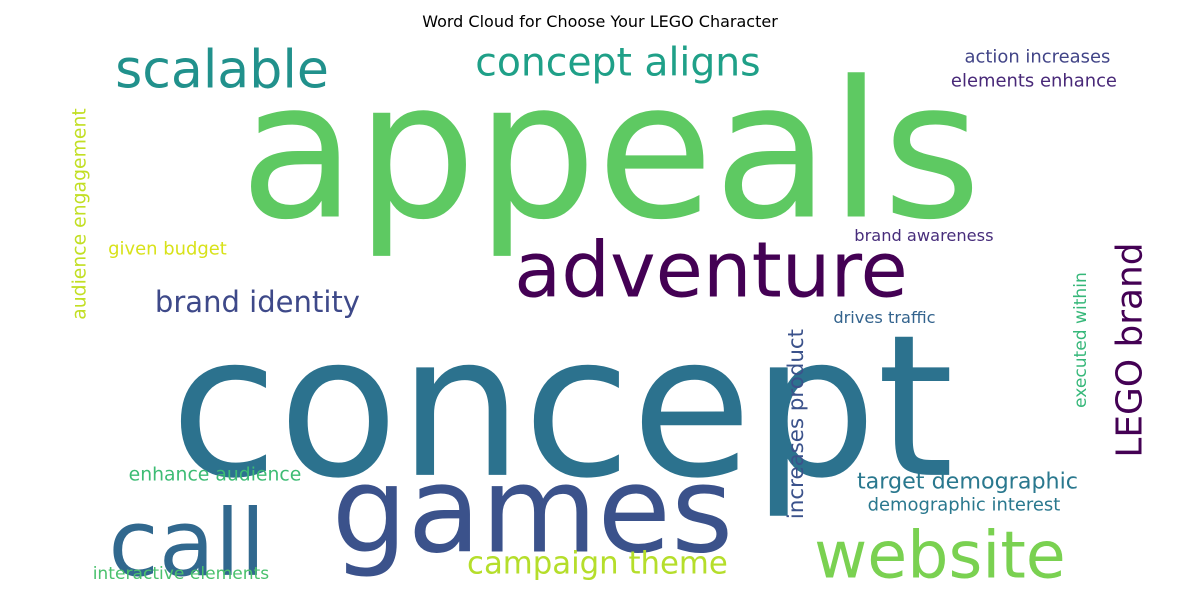 This screenshot has width=1200, height=600. What do you see at coordinates (533, 510) in the screenshot?
I see `word-games: games` at bounding box center [533, 510].